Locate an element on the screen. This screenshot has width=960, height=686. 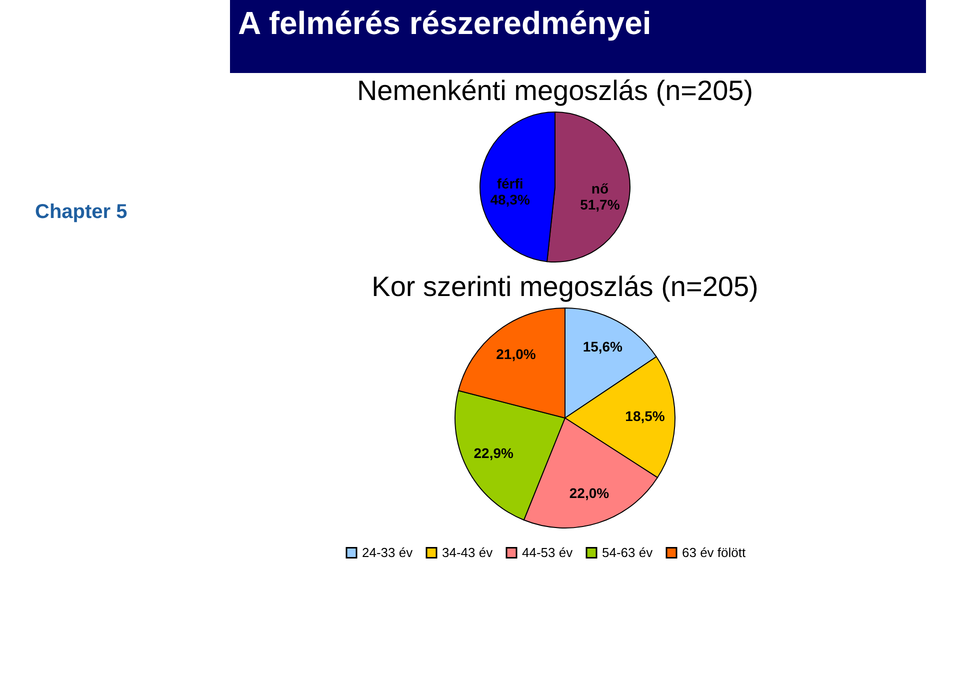
chart-title: Nemenkénti megoszlás (n=205) is located at coordinates (555, 90).